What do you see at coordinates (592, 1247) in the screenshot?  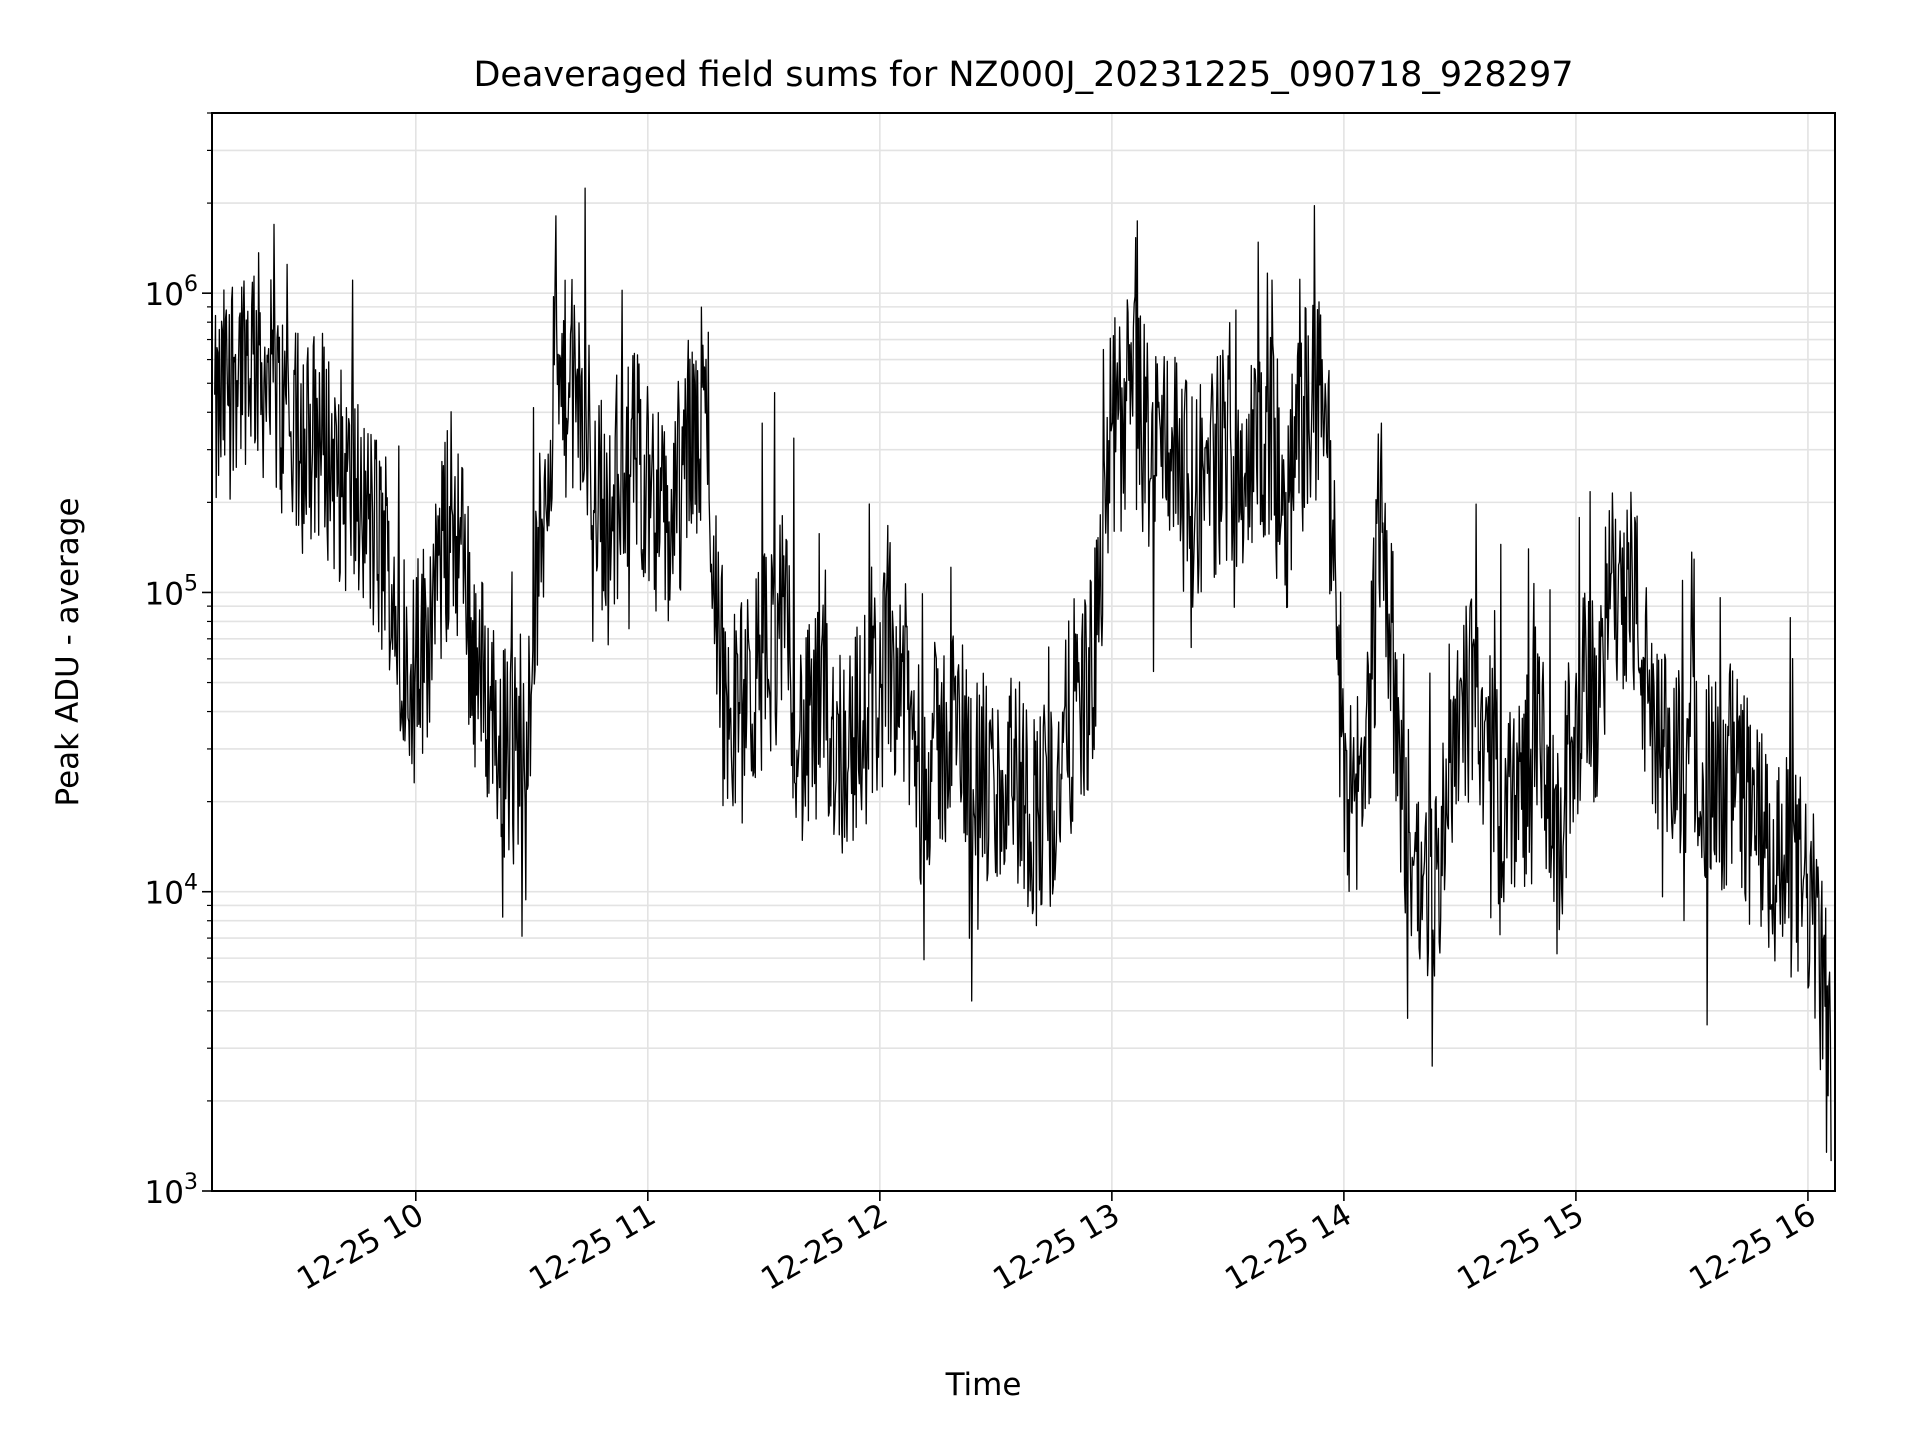 I see `x-tick-label: 12-25 11` at bounding box center [592, 1247].